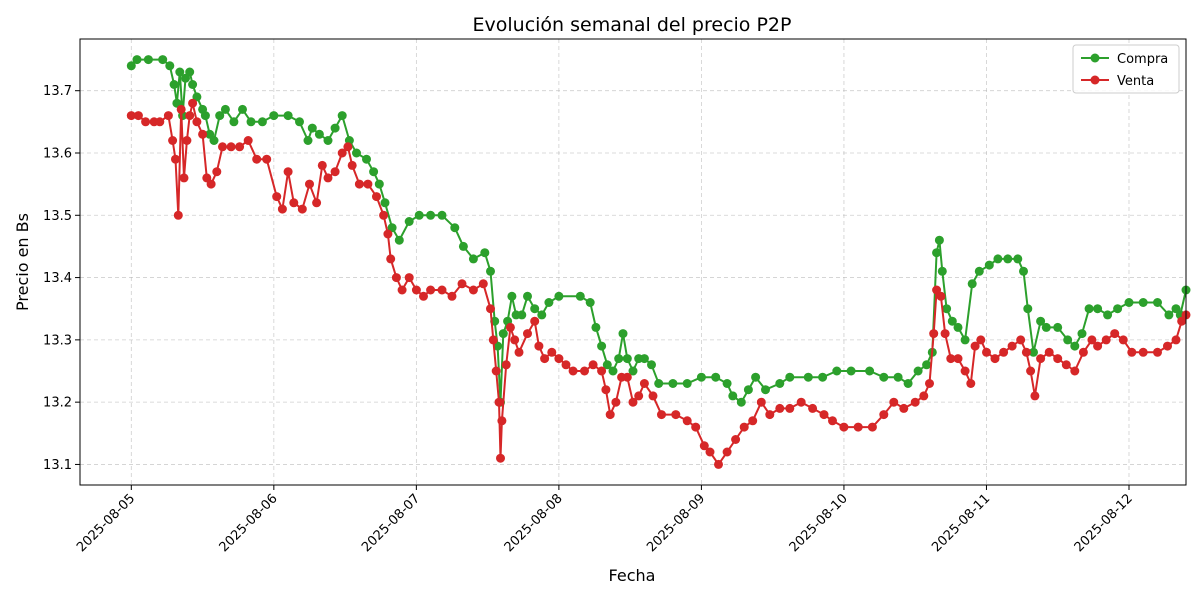 Image resolution: width=1200 pixels, height=600 pixels. I want to click on x-tick-label: 2025-08-12, so click(1104, 523).